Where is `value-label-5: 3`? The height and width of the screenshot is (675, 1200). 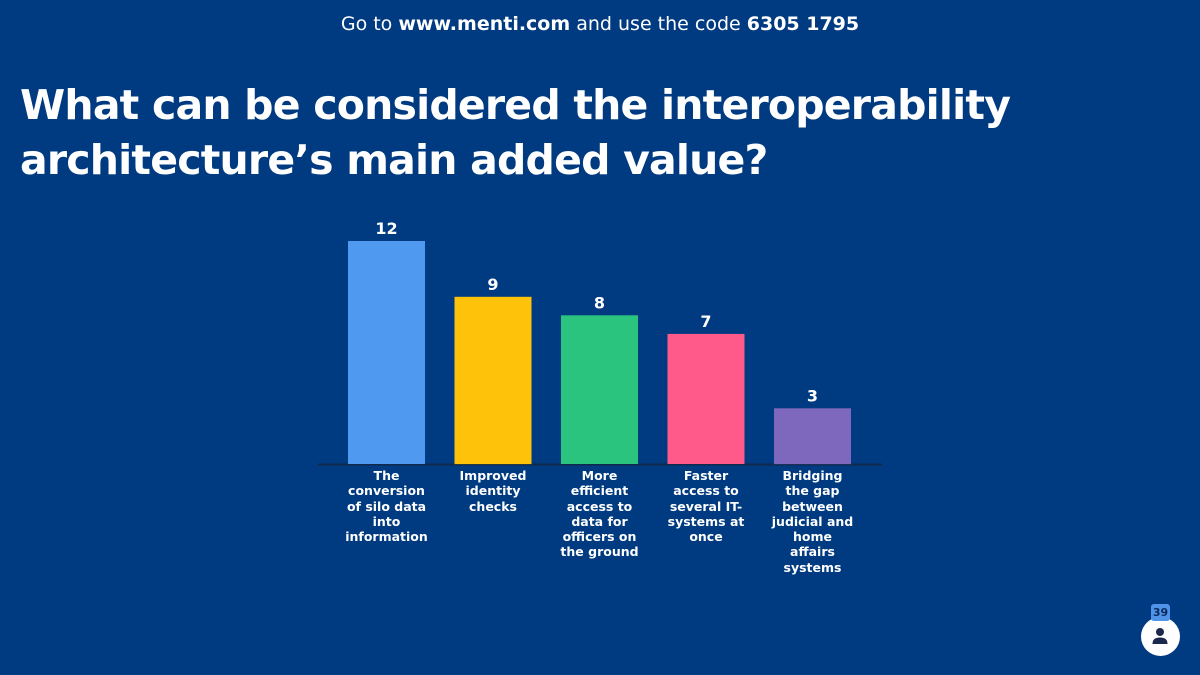 value-label-5: 3 is located at coordinates (812, 395).